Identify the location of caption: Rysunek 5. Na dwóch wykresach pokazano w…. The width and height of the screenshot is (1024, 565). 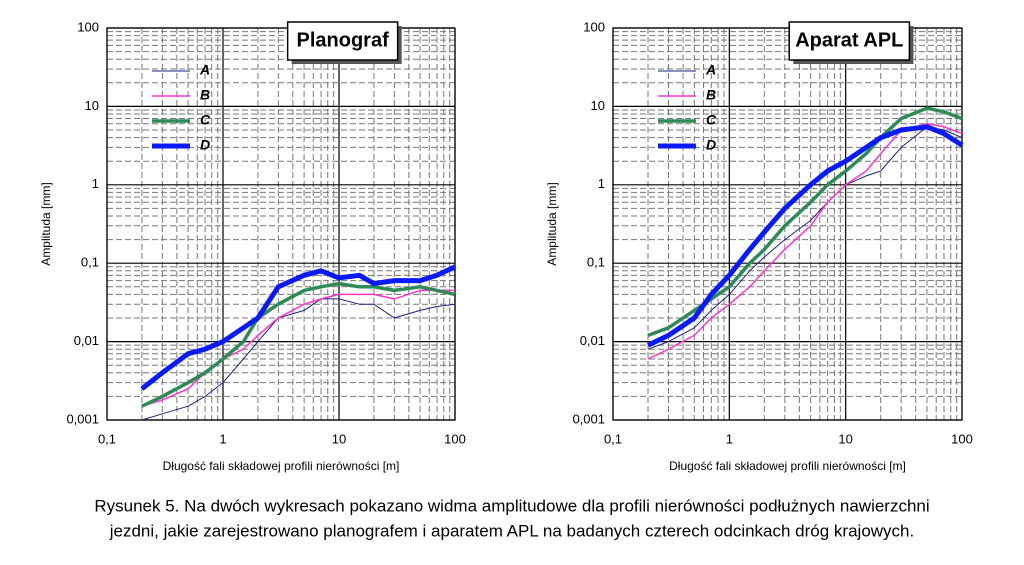
(511, 505).